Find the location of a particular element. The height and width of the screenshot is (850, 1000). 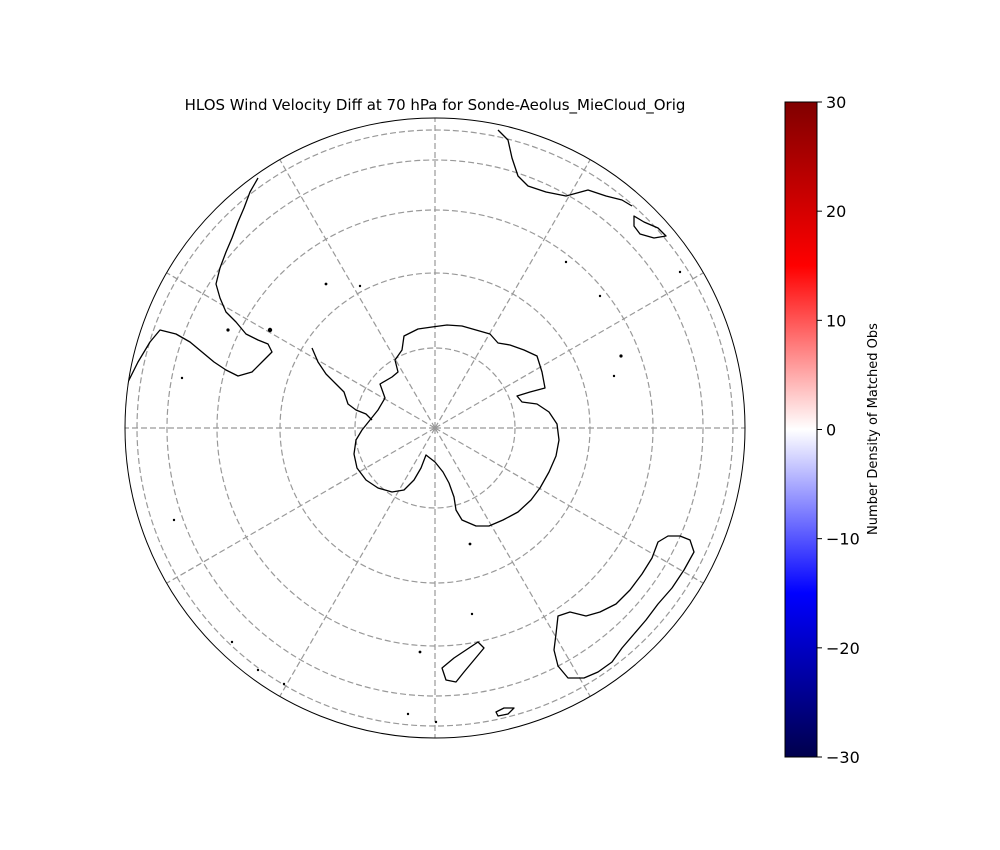

africa-coastline is located at coordinates (565, 168).